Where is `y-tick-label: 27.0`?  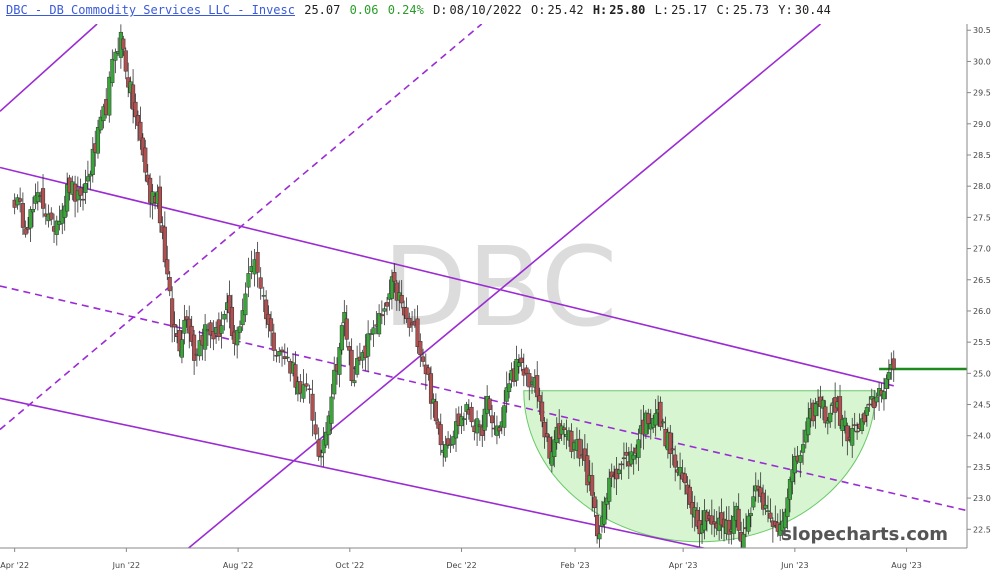
y-tick-label: 27.0 is located at coordinates (982, 249).